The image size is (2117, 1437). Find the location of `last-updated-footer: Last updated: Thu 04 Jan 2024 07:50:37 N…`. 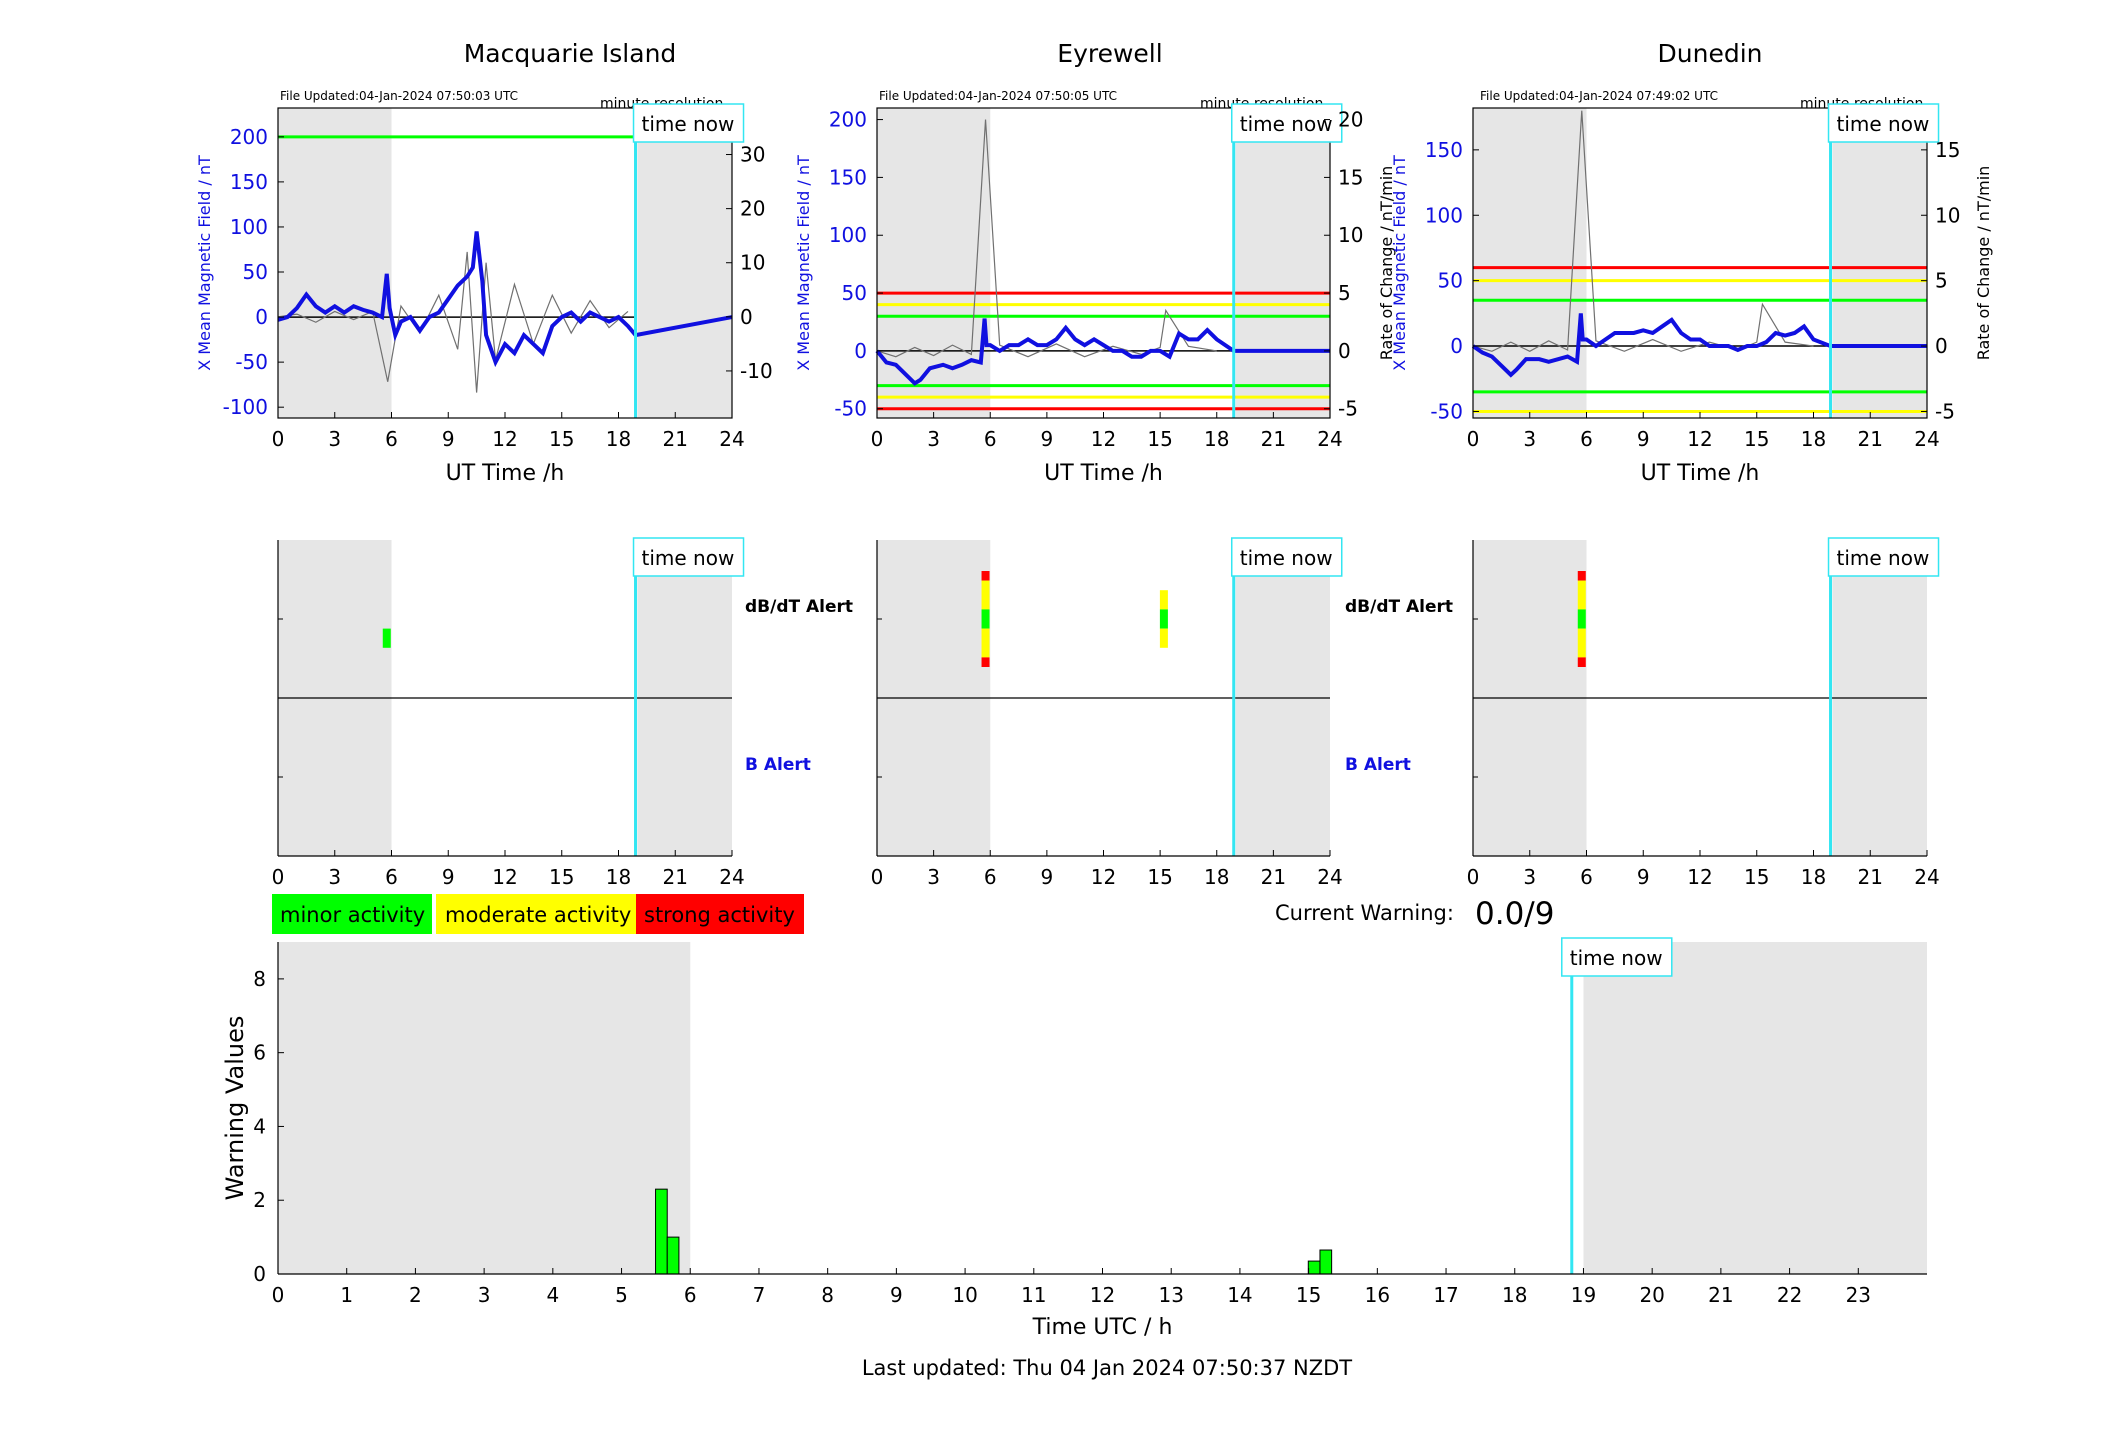

last-updated-footer: Last updated: Thu 04 Jan 2024 07:50:37 N… is located at coordinates (1107, 1368).